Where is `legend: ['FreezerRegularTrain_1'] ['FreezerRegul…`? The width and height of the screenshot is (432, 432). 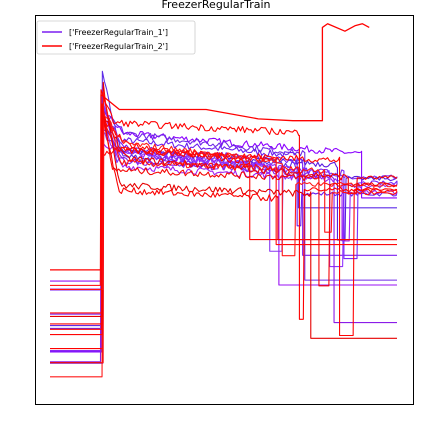
legend: ['FreezerRegularTrain_1'] ['FreezerRegul… is located at coordinates (116, 37).